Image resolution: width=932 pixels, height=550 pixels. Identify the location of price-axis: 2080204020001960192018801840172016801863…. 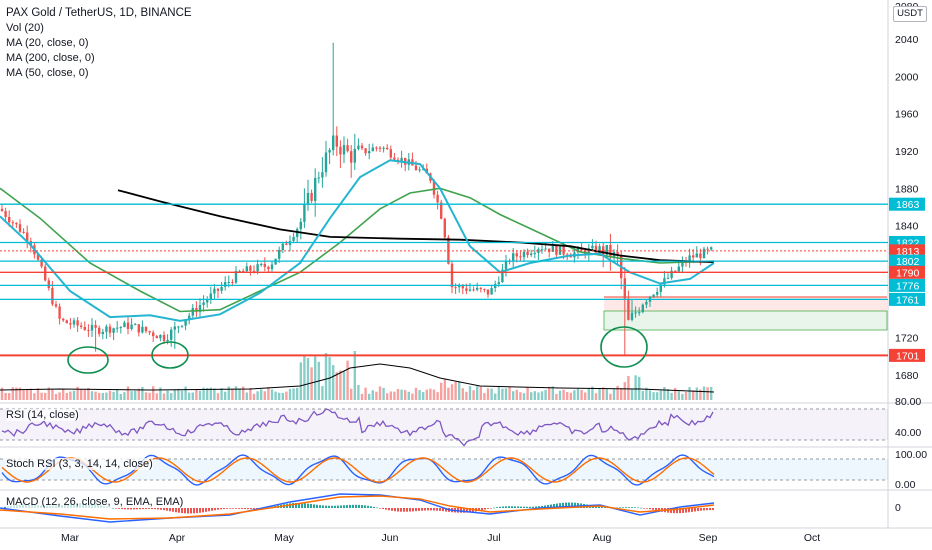
(908, 257).